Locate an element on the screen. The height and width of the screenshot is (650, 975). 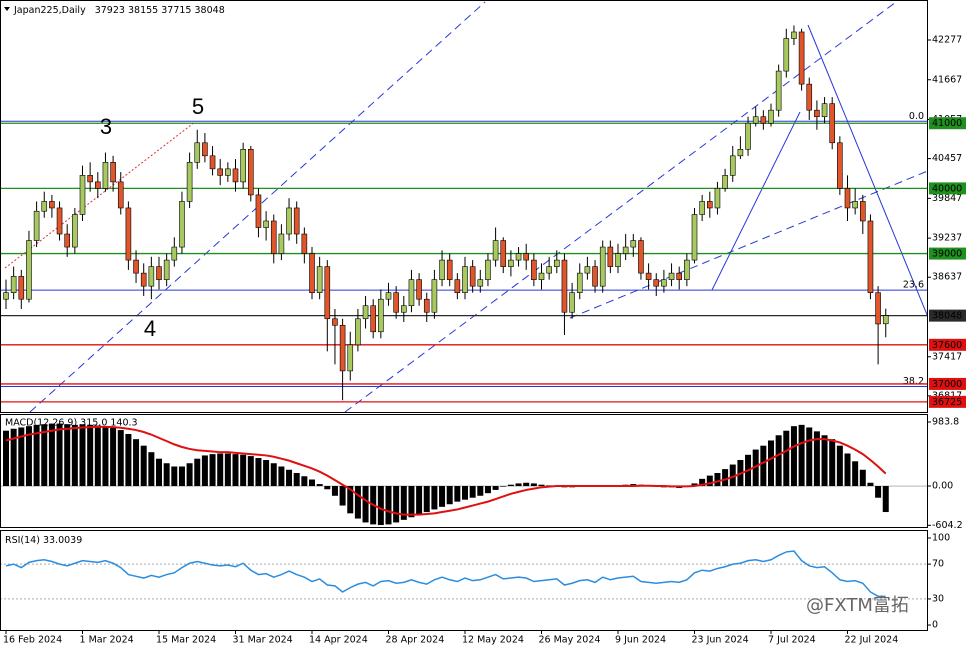
symbol-header: Japan225,Daily 37923 38155 37715 38048 is located at coordinates (119, 10).